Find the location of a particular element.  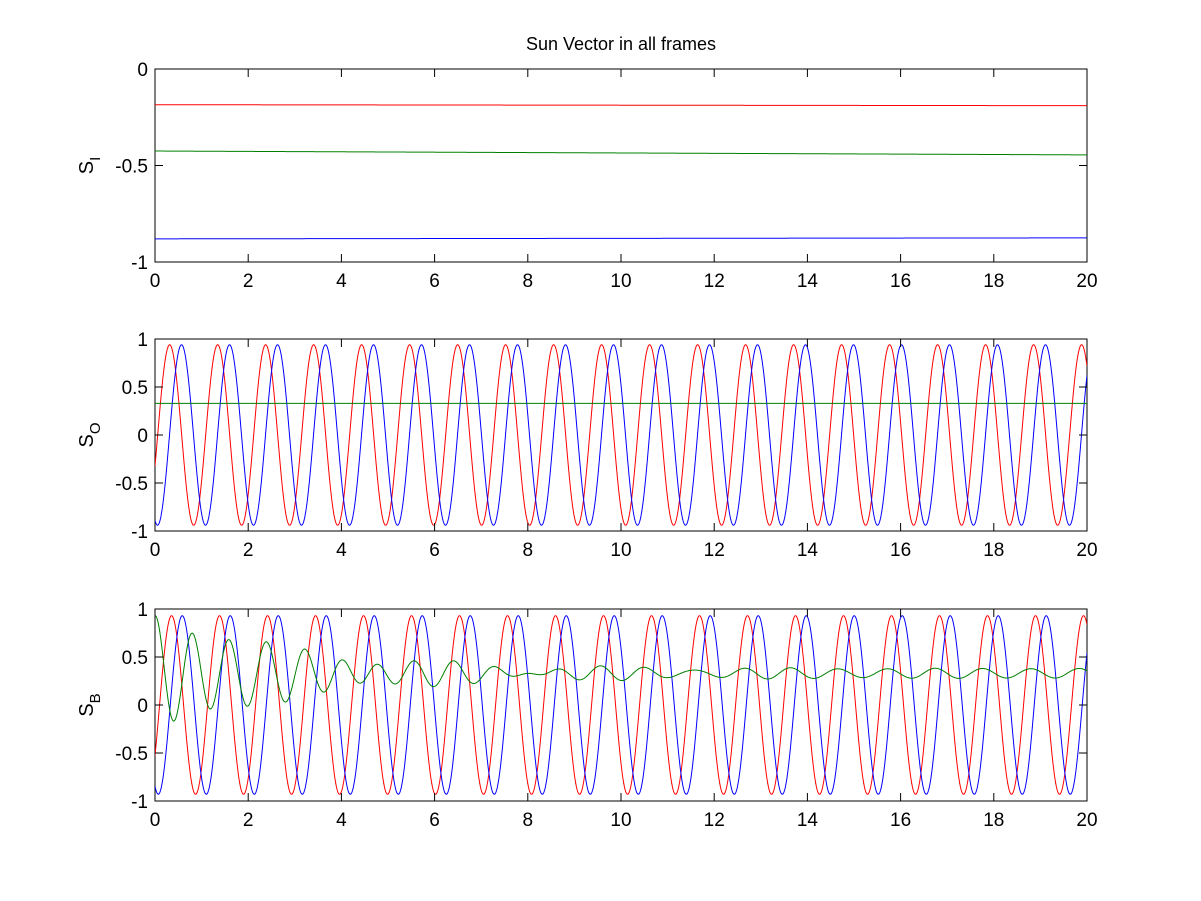

y-axis-label: SO is located at coordinates (90, 434).